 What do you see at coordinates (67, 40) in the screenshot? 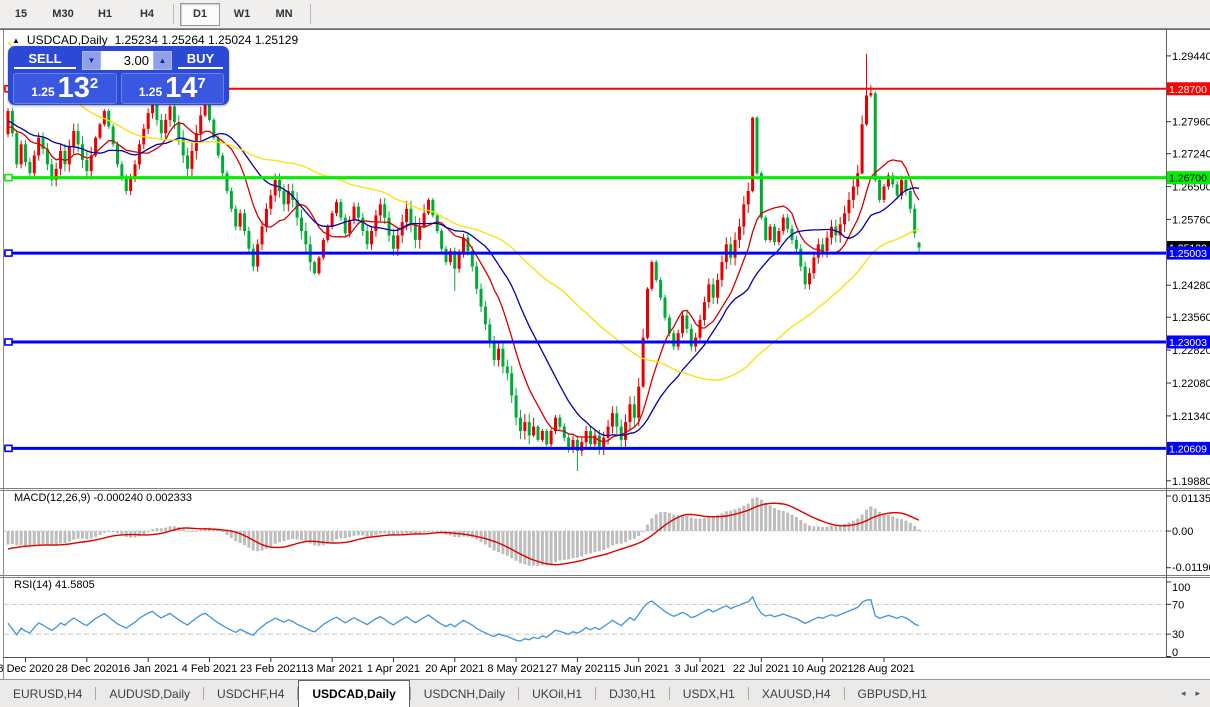
I see `chart-symbol-label: USDCAD,Daily` at bounding box center [67, 40].